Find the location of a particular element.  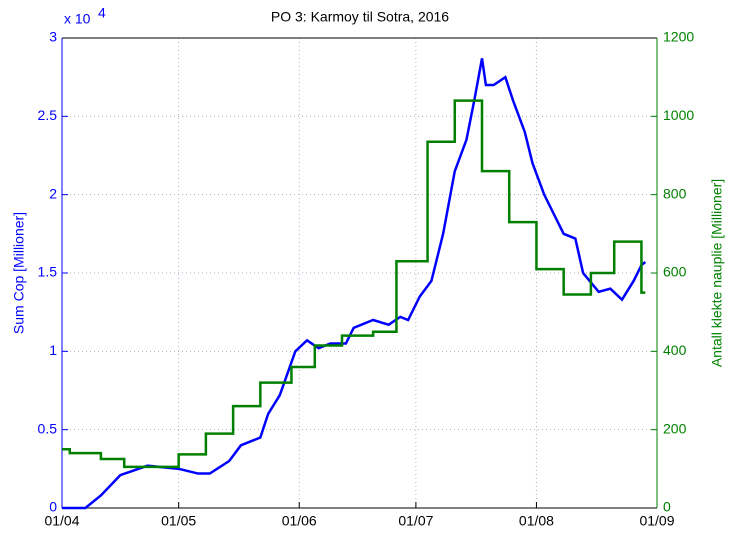

y2-tick-label: 1200 is located at coordinates (678, 37).